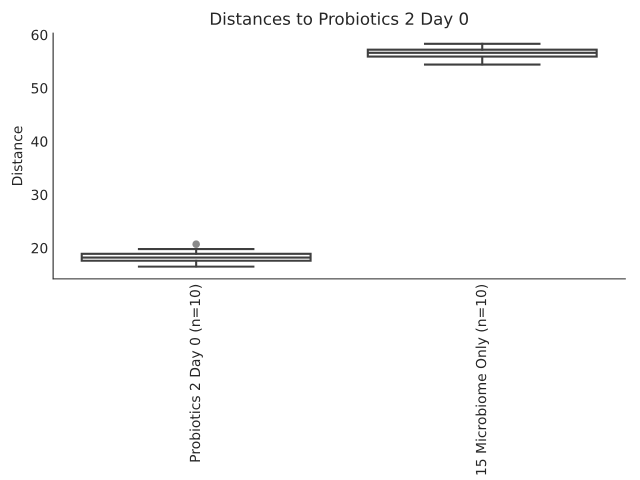  What do you see at coordinates (17, 155) in the screenshot?
I see `y-axis-title: Distance` at bounding box center [17, 155].